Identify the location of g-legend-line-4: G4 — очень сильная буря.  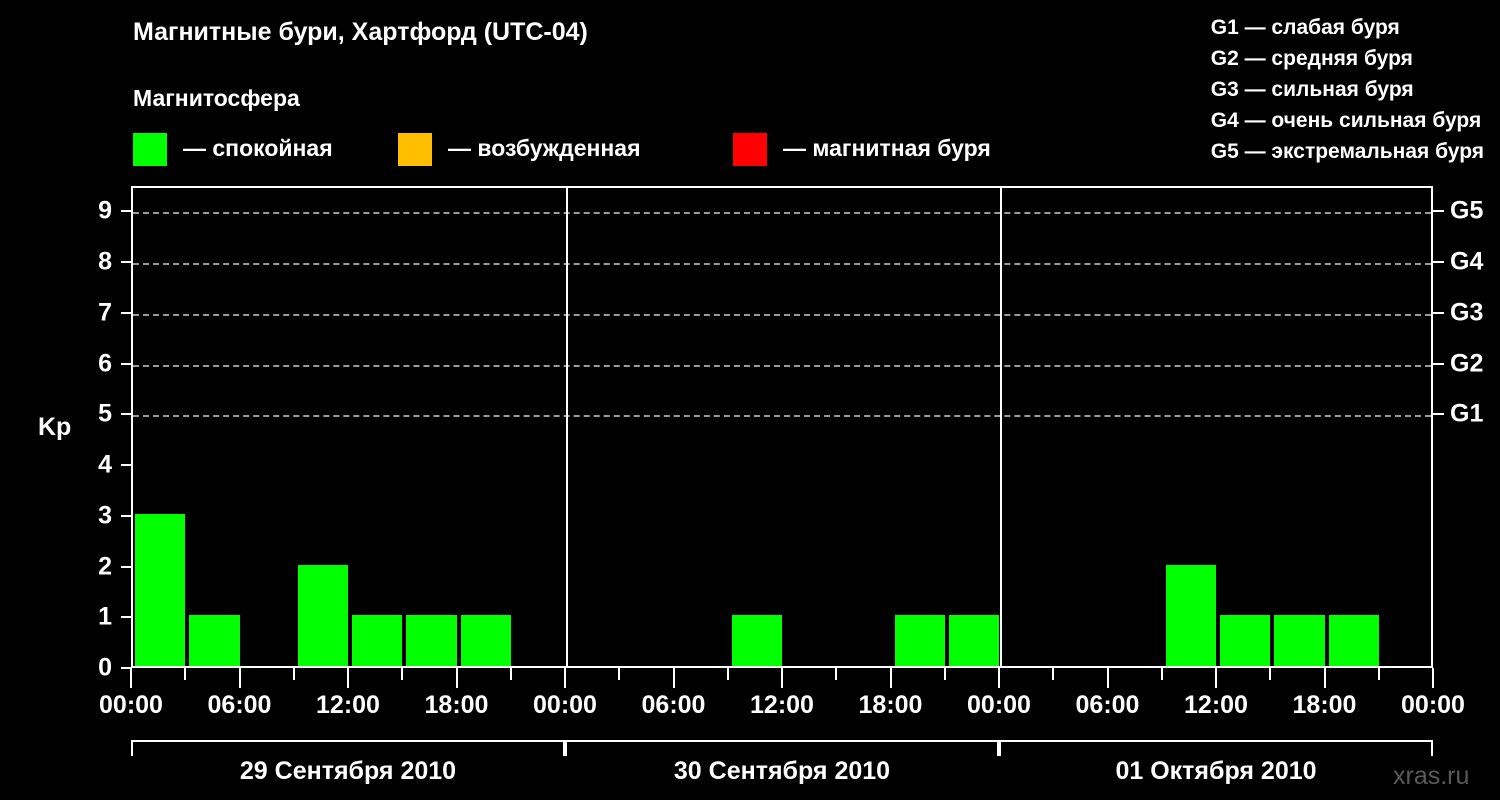
(1346, 120).